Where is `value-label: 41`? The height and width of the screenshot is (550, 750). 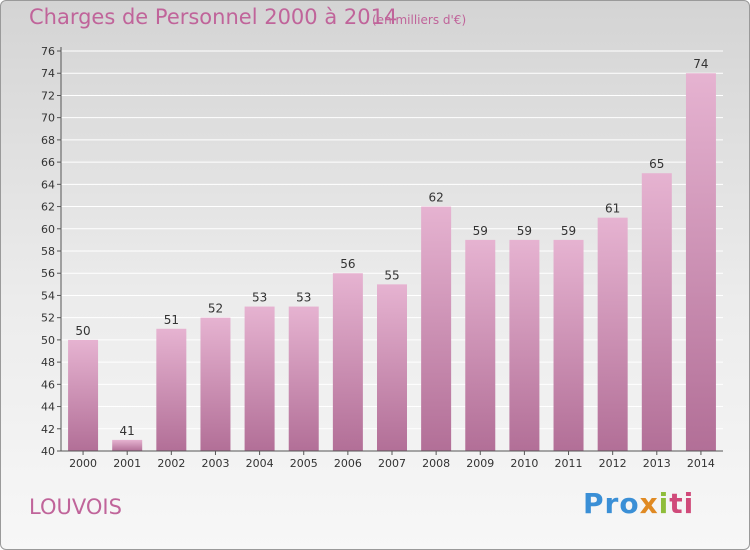
value-label: 41 is located at coordinates (127, 431).